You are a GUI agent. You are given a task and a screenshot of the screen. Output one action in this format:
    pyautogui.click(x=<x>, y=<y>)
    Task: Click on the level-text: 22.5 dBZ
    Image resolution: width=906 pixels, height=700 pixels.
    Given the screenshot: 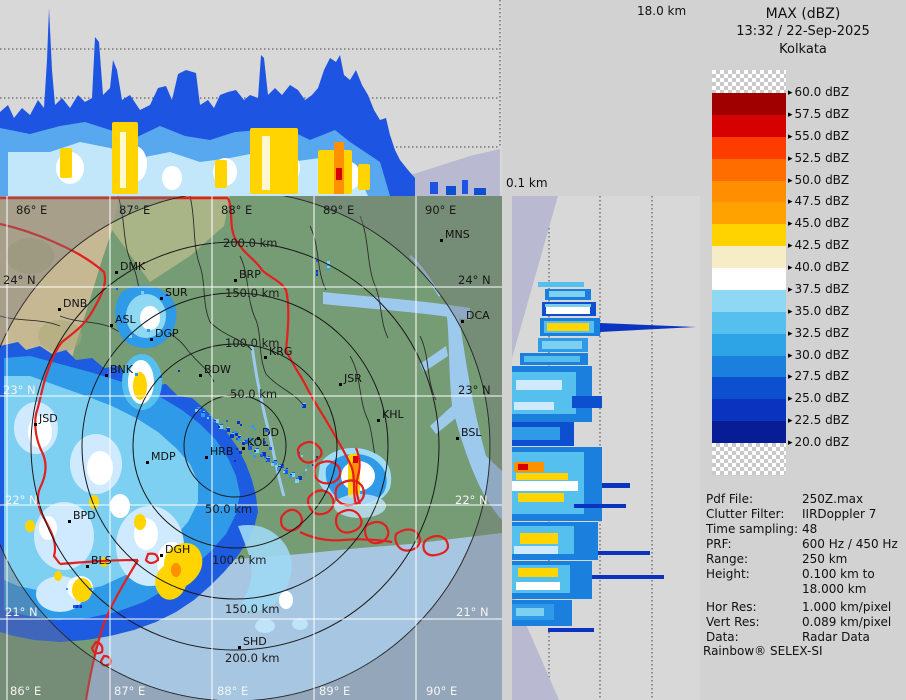 What is the action you would take?
    pyautogui.click(x=822, y=420)
    